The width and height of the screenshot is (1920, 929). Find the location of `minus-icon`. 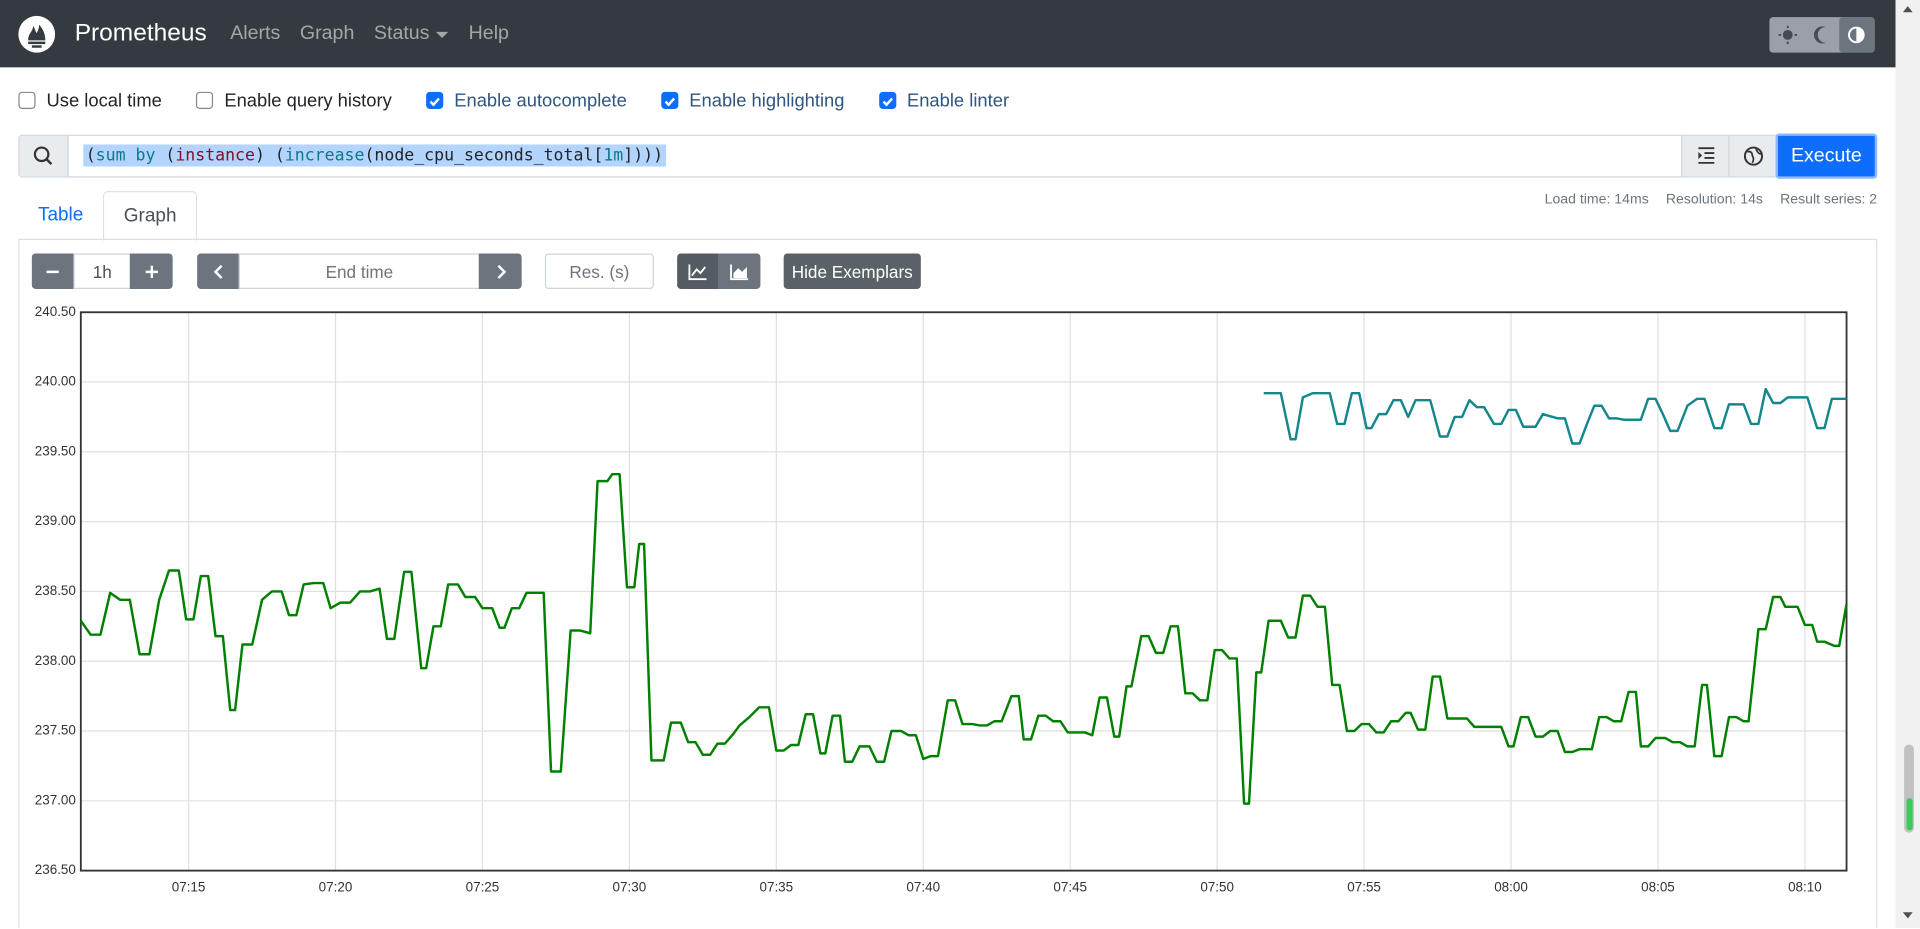

minus-icon is located at coordinates (52, 271).